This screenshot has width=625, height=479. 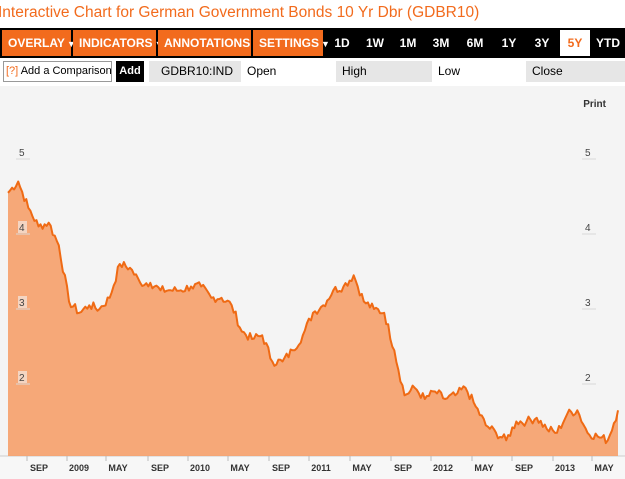 What do you see at coordinates (509, 43) in the screenshot?
I see `range-1y-button: 1Y` at bounding box center [509, 43].